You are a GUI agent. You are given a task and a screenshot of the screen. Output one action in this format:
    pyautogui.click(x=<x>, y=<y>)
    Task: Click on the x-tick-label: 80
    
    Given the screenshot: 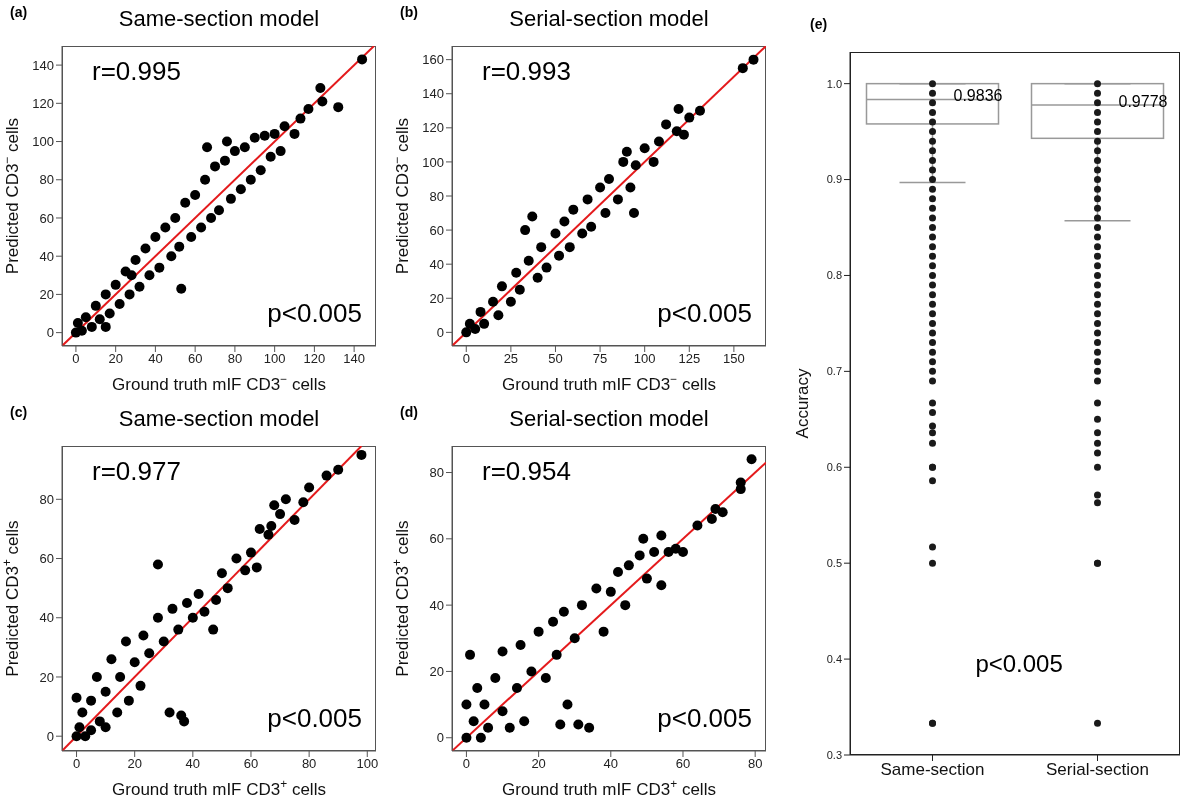 What is the action you would take?
    pyautogui.click(x=235, y=359)
    